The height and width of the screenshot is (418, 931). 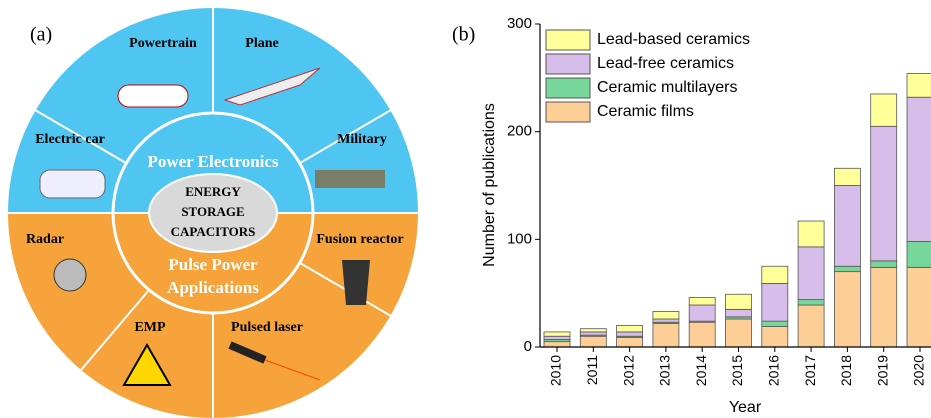 What do you see at coordinates (362, 139) in the screenshot?
I see `sector-label: Military` at bounding box center [362, 139].